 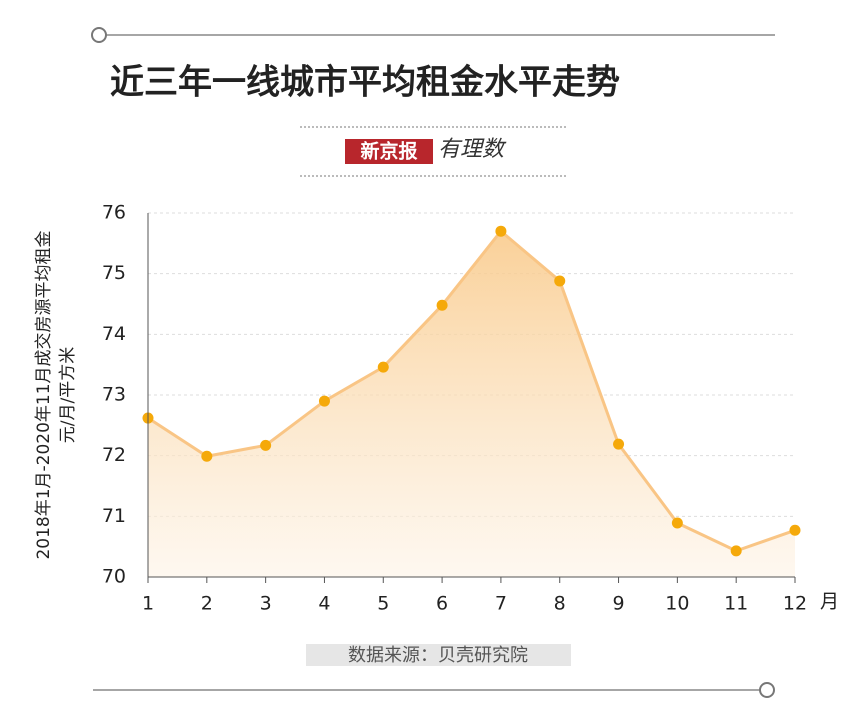 I want to click on y-tick-label: 74, so click(x=114, y=334).